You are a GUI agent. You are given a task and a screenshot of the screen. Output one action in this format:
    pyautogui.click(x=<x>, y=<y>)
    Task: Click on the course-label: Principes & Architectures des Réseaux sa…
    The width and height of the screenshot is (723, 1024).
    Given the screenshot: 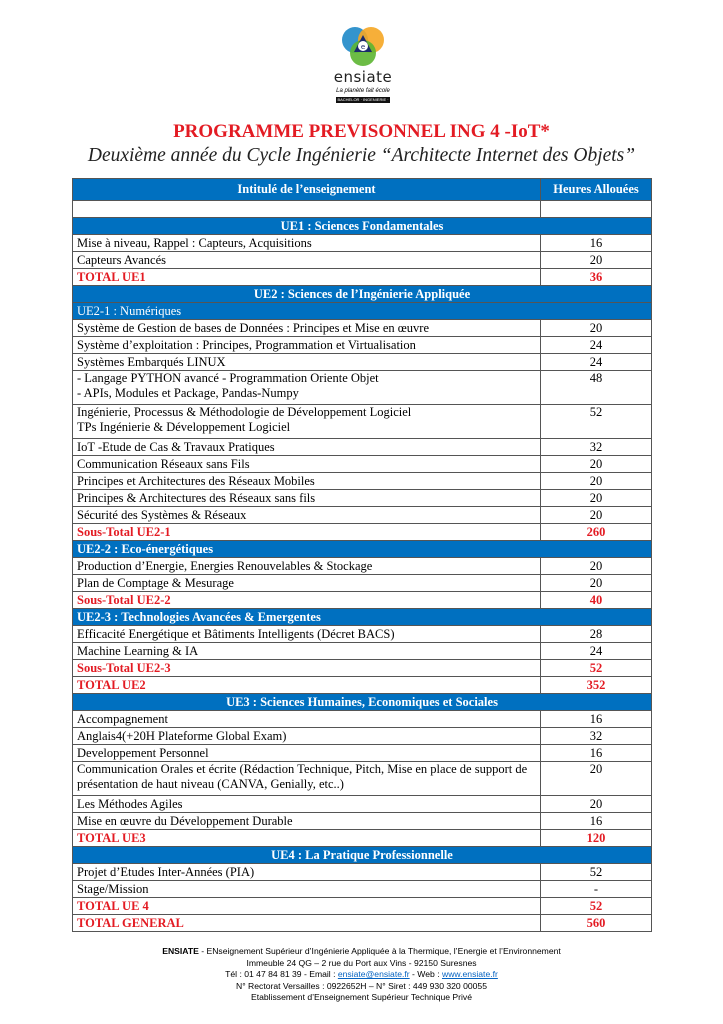 What is the action you would take?
    pyautogui.click(x=196, y=497)
    